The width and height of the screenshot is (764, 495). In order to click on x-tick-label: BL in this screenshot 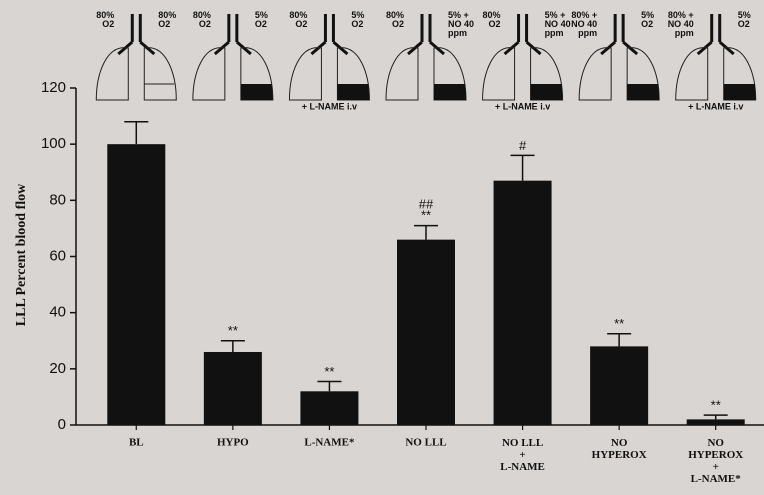, I will do `click(136, 443)`.